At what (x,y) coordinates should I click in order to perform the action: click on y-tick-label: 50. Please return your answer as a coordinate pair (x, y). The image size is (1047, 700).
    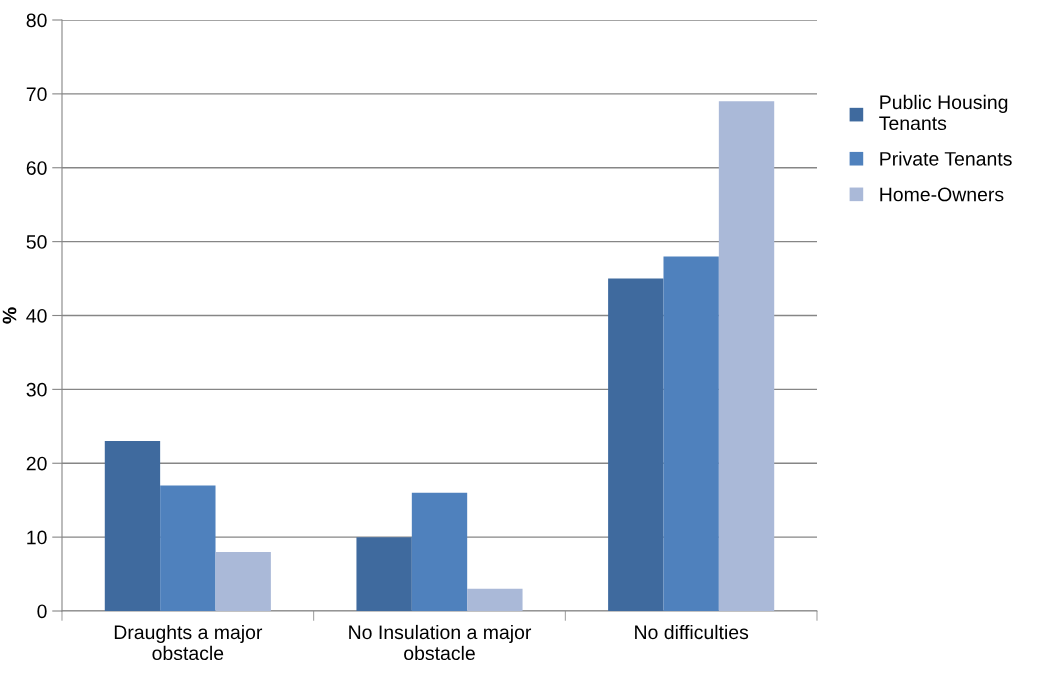
    Looking at the image, I should click on (36, 242).